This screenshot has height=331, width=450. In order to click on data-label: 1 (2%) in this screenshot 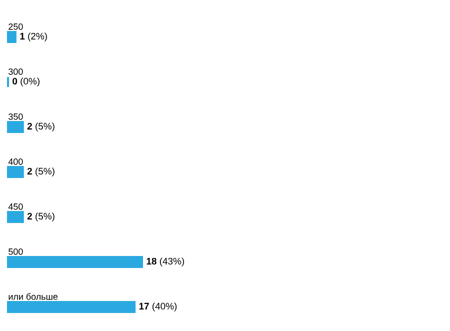, I will do `click(33, 37)`.